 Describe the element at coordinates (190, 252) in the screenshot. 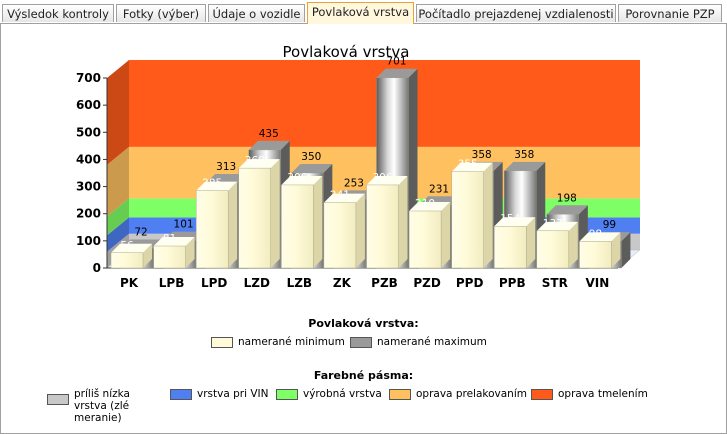

I see `bar-min-LPB-side` at that location.